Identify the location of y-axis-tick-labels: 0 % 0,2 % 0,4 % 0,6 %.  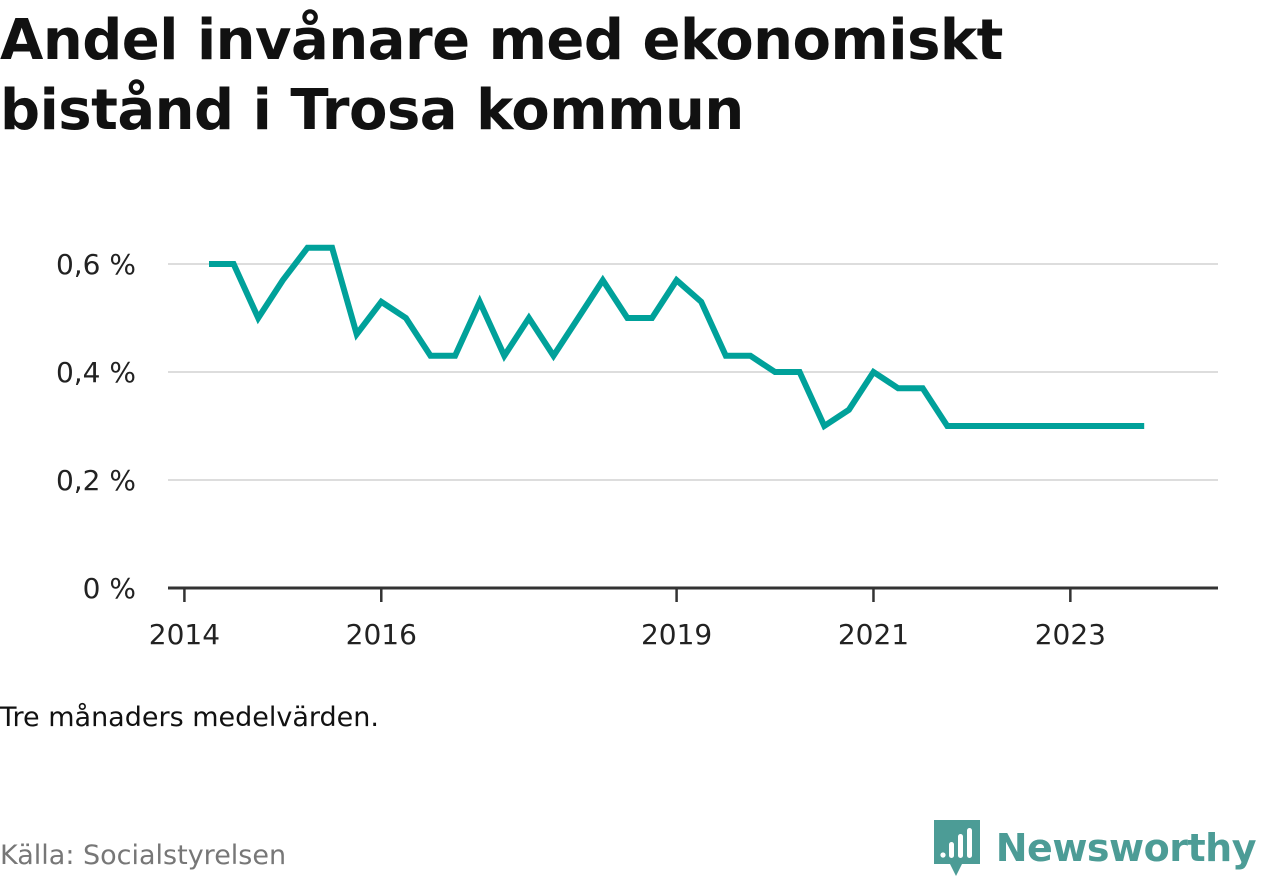
(96, 426).